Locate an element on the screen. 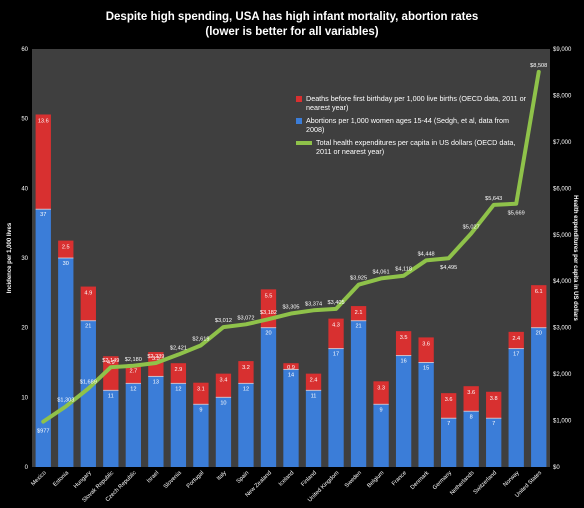  left-tick-2: 20 is located at coordinates (24, 329).